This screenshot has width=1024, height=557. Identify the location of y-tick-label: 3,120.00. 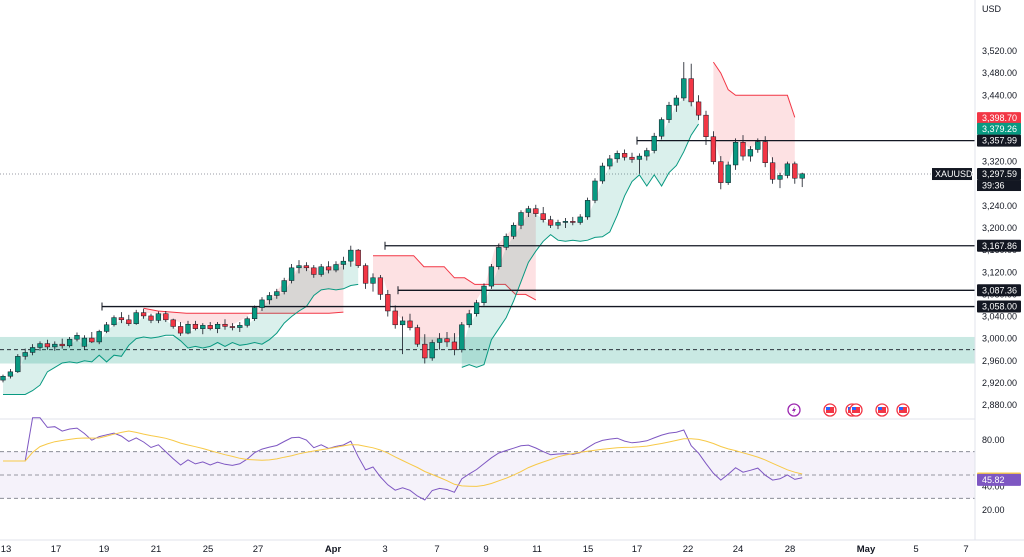
(999, 272).